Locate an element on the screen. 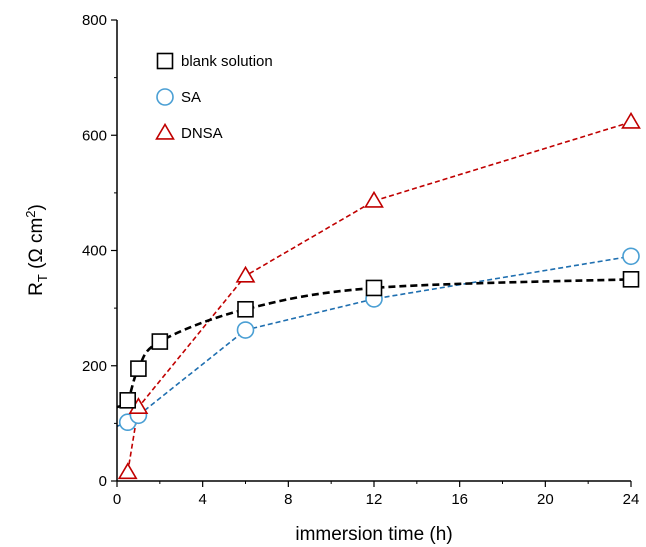 The height and width of the screenshot is (547, 646). y-tick-label: 800 is located at coordinates (94, 20).